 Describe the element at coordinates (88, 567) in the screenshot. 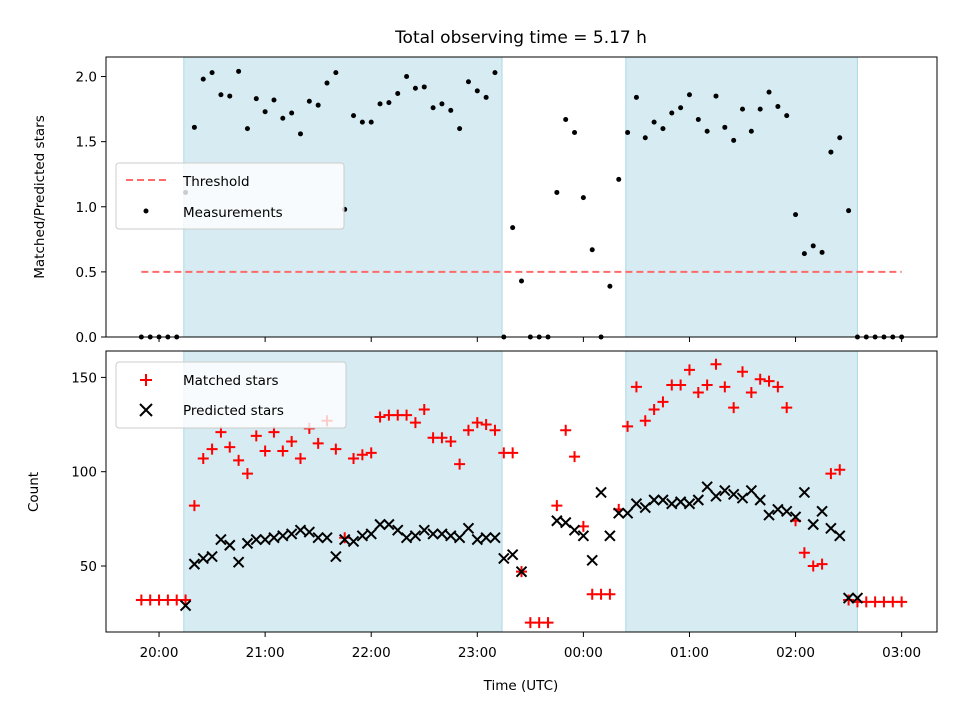

I see `bottom-y-tick-label: 50` at that location.